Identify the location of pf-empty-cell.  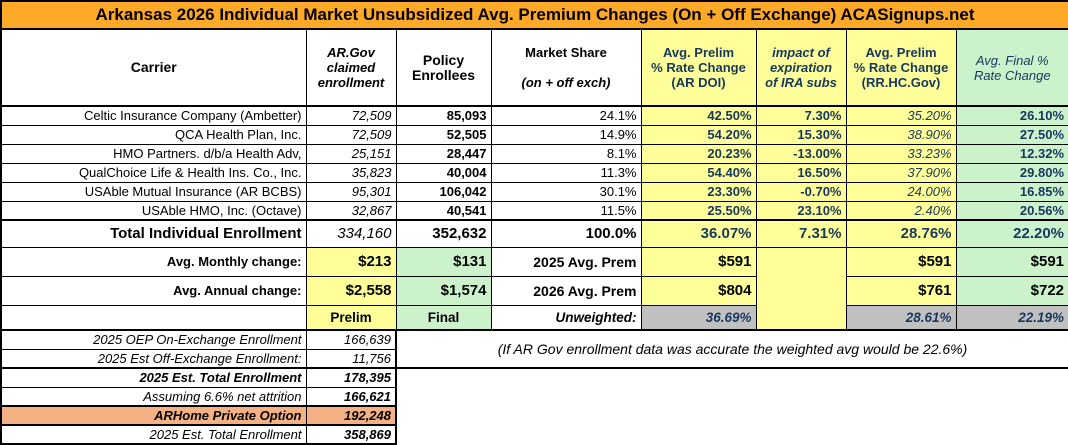
(153, 317).